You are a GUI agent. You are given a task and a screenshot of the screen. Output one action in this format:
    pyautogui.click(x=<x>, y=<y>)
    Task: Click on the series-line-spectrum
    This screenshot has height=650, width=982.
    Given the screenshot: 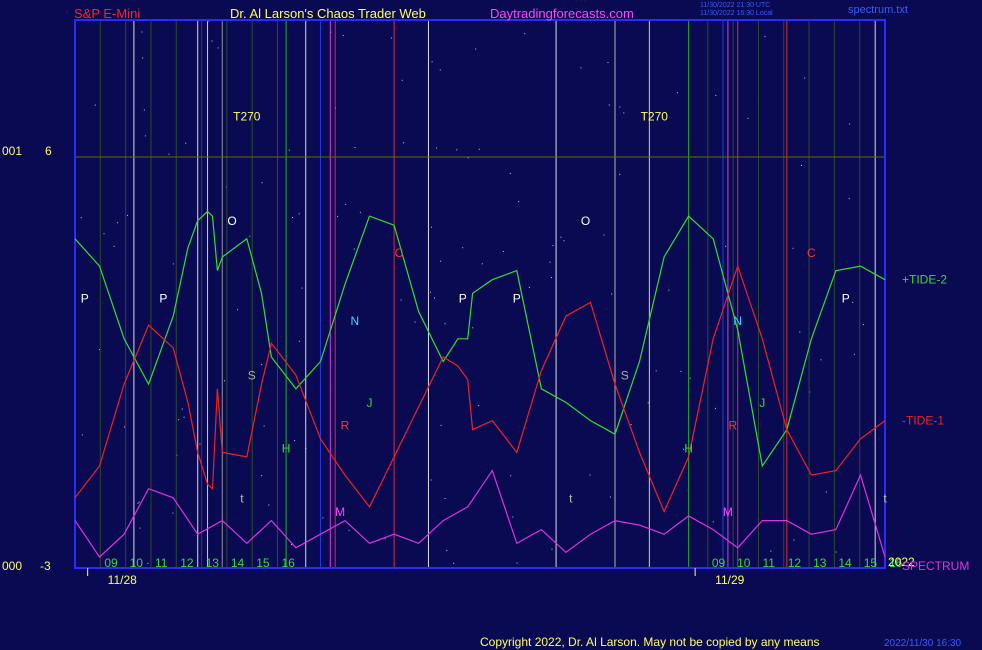 What is the action you would take?
    pyautogui.click(x=480, y=513)
    